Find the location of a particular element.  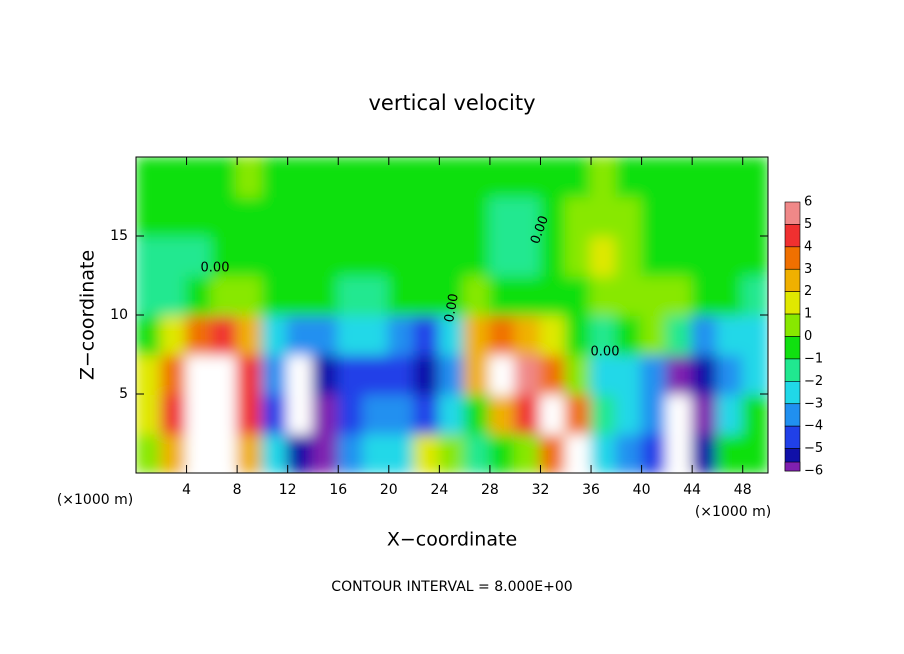

colorbar-label: −5 is located at coordinates (813, 448).